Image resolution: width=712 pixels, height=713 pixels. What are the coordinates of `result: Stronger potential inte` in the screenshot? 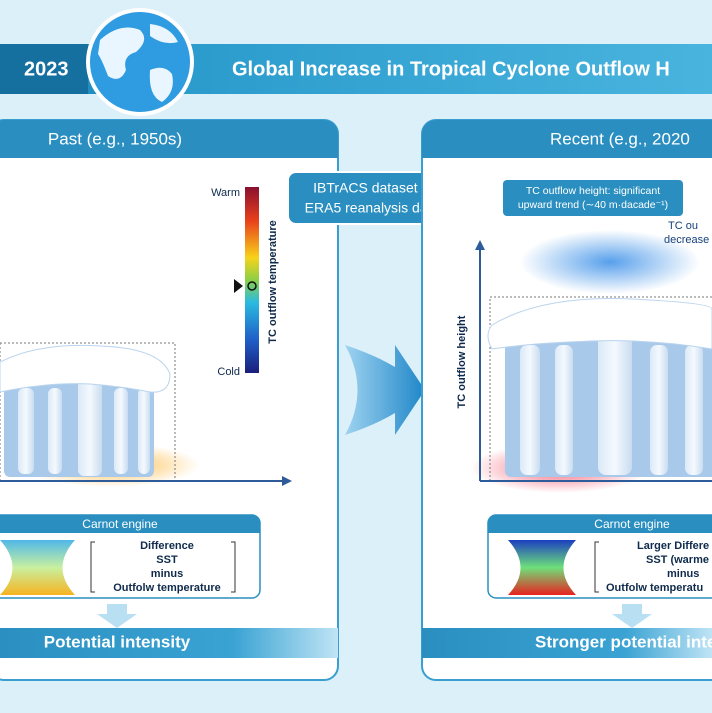 It's located at (623, 641).